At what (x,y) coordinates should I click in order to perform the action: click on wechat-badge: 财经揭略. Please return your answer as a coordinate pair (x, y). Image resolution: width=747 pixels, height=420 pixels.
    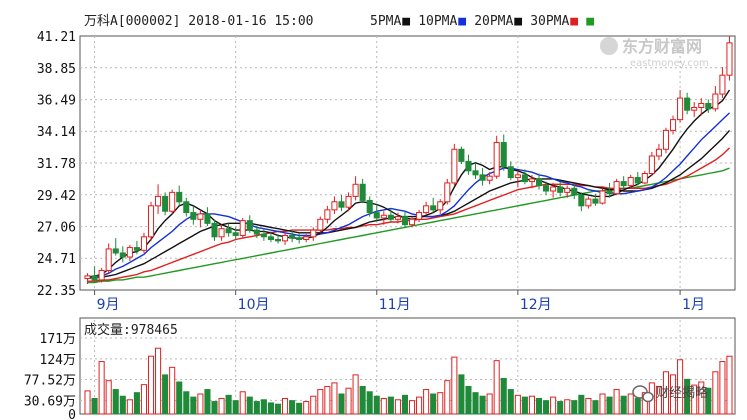
    Looking at the image, I should click on (670, 394).